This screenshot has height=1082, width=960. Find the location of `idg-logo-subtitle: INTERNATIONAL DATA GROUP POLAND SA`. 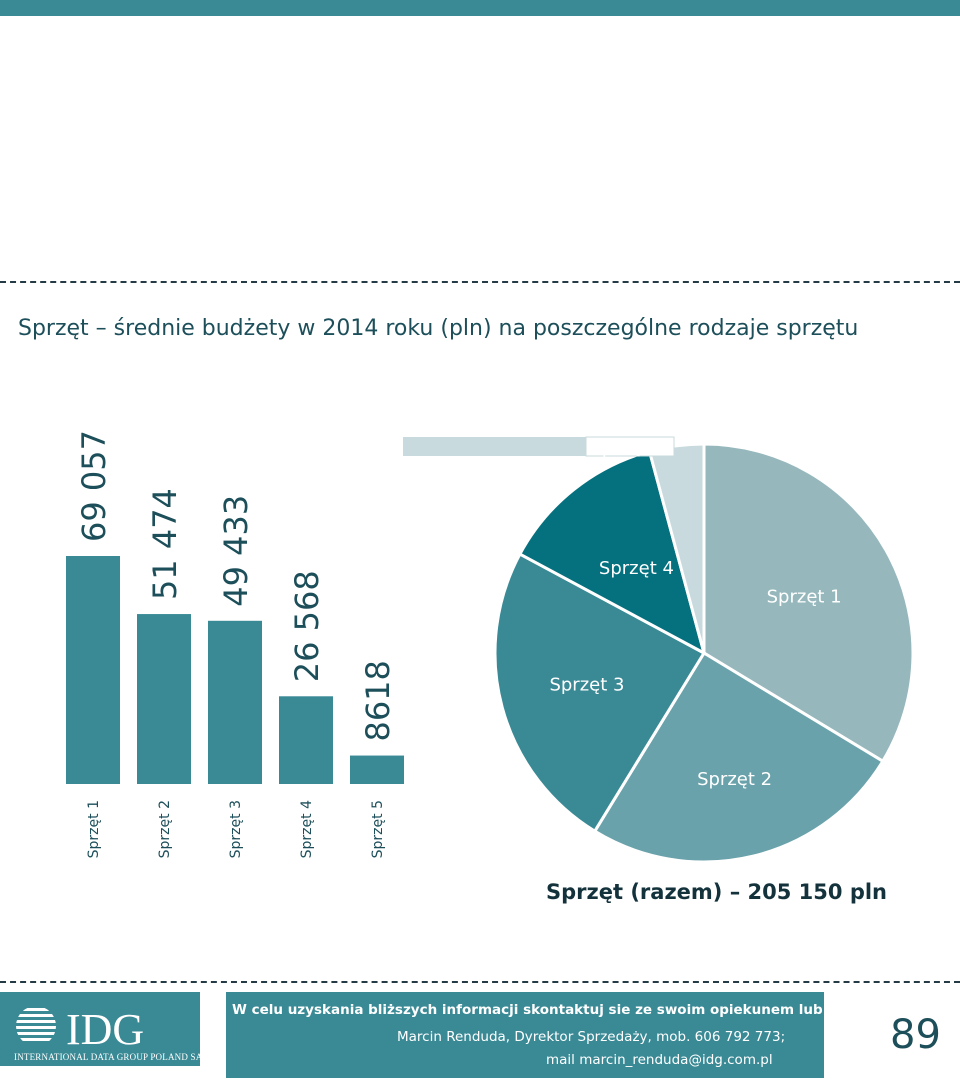

idg-logo-subtitle: INTERNATIONAL DATA GROUP POLAND SA is located at coordinates (108, 1057).